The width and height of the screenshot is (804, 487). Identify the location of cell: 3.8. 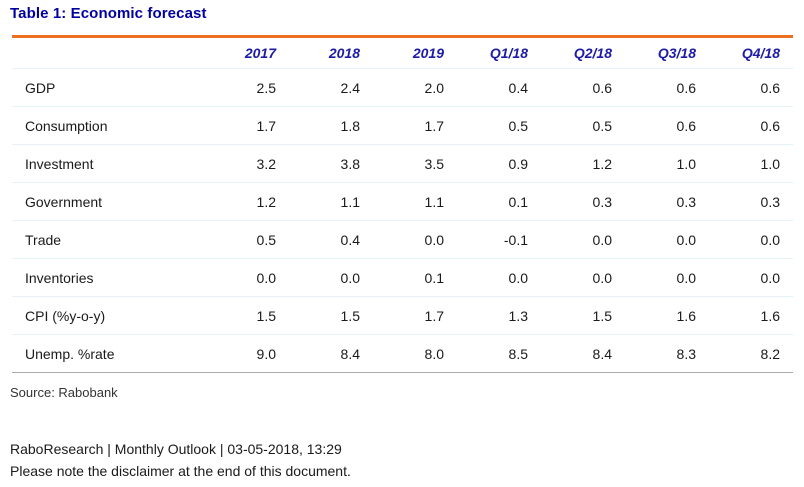
(331, 163).